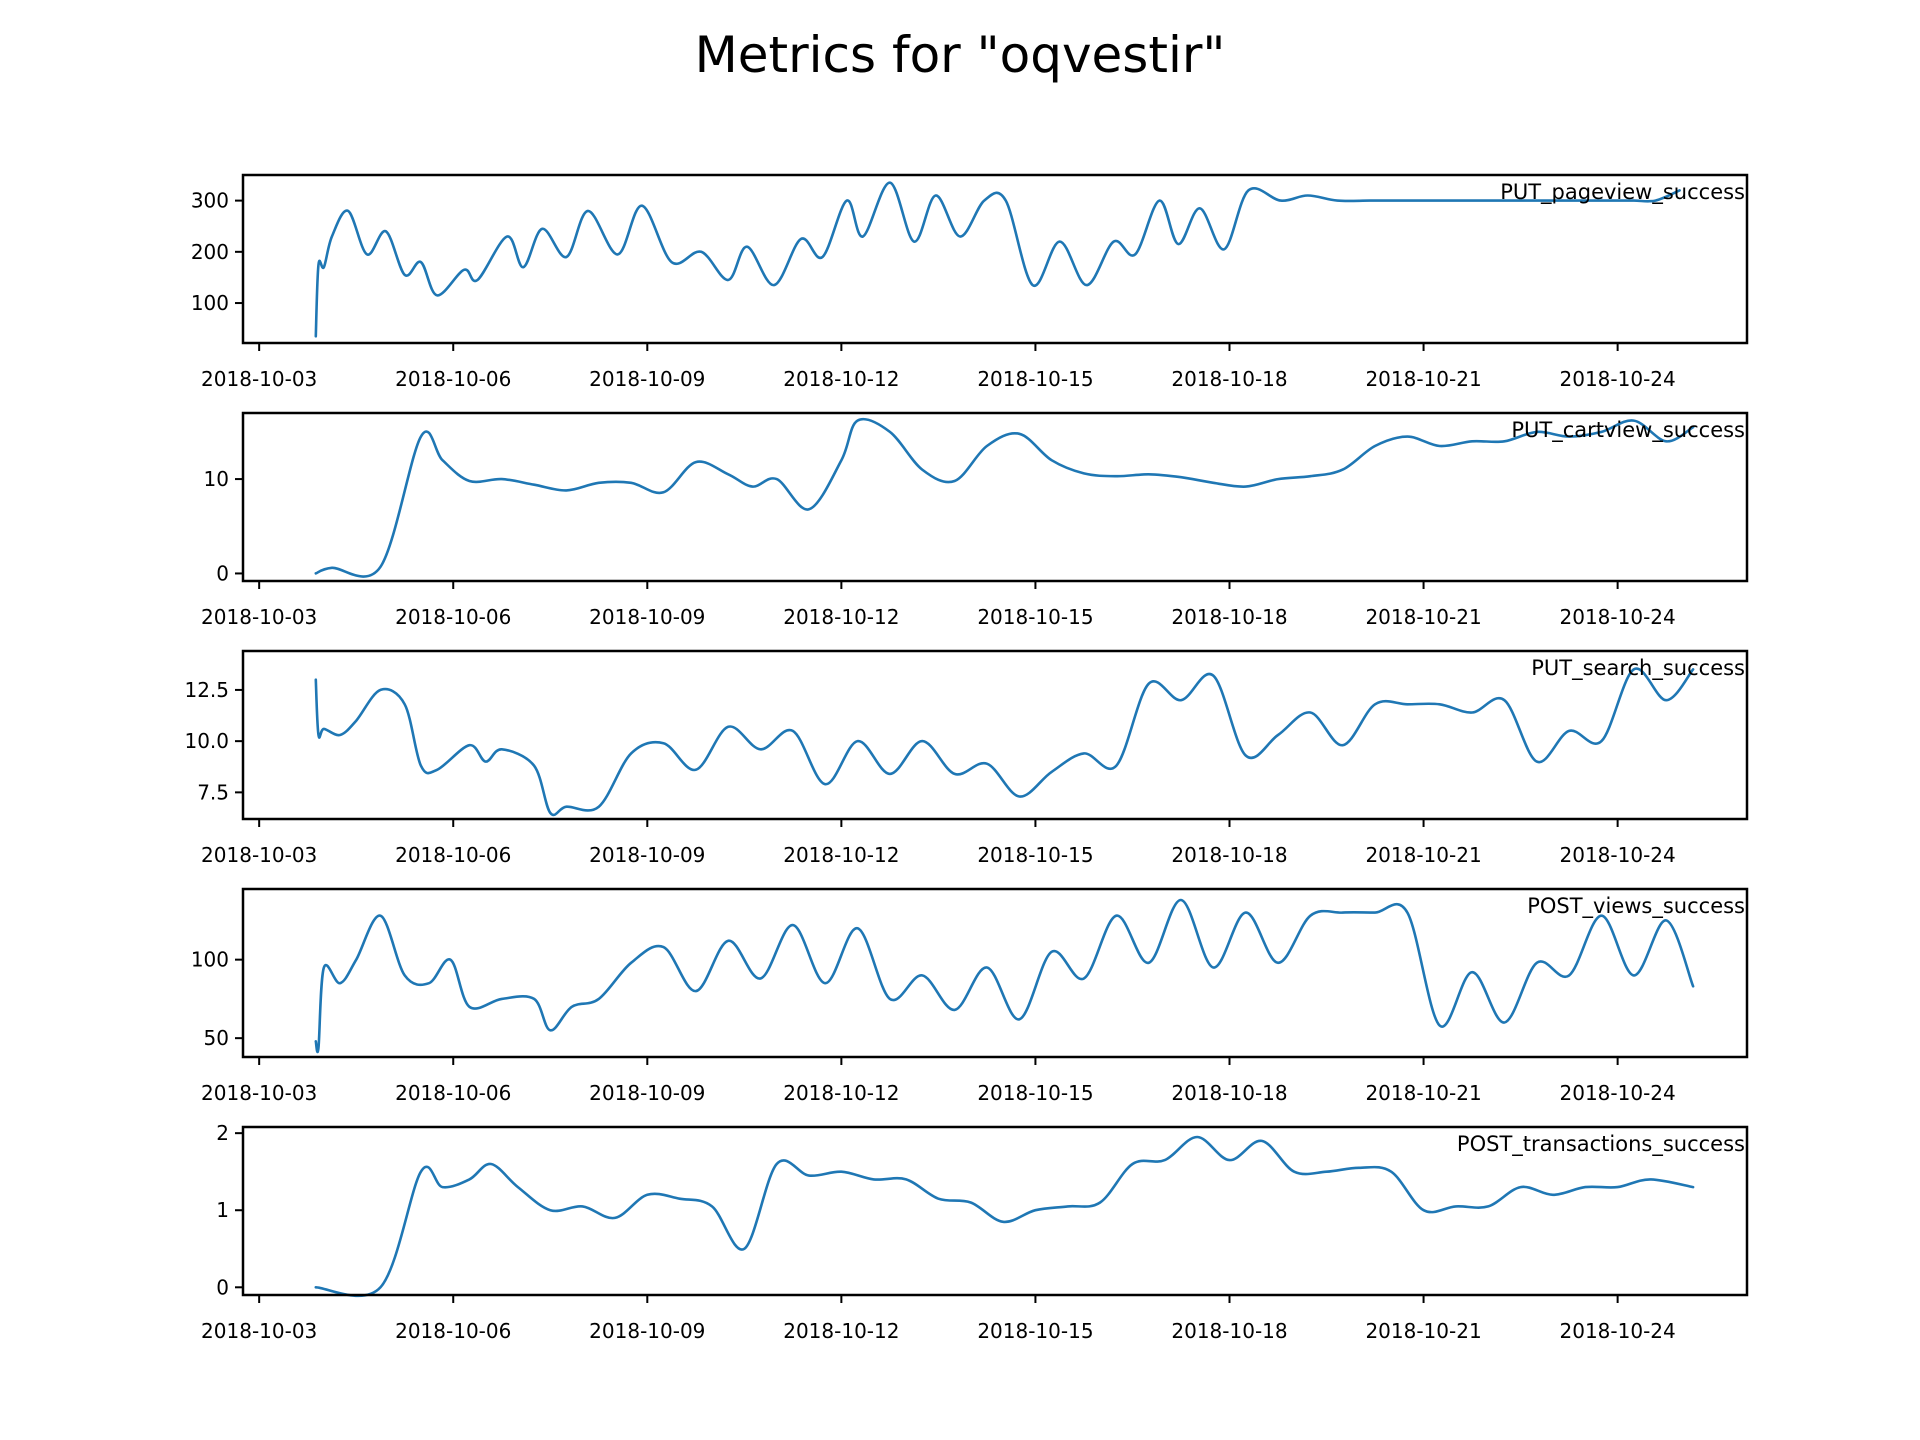  Describe the element at coordinates (206, 741) in the screenshot. I see `y-tick-label: 10.0` at that location.